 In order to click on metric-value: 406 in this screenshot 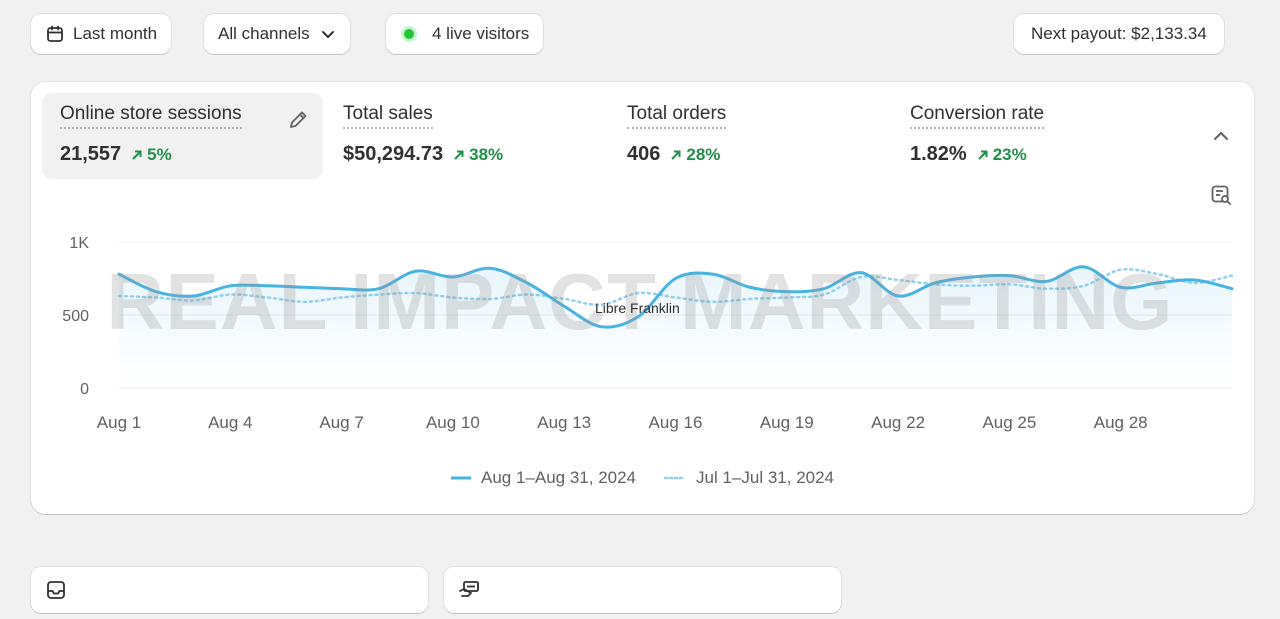, I will do `click(644, 154)`.